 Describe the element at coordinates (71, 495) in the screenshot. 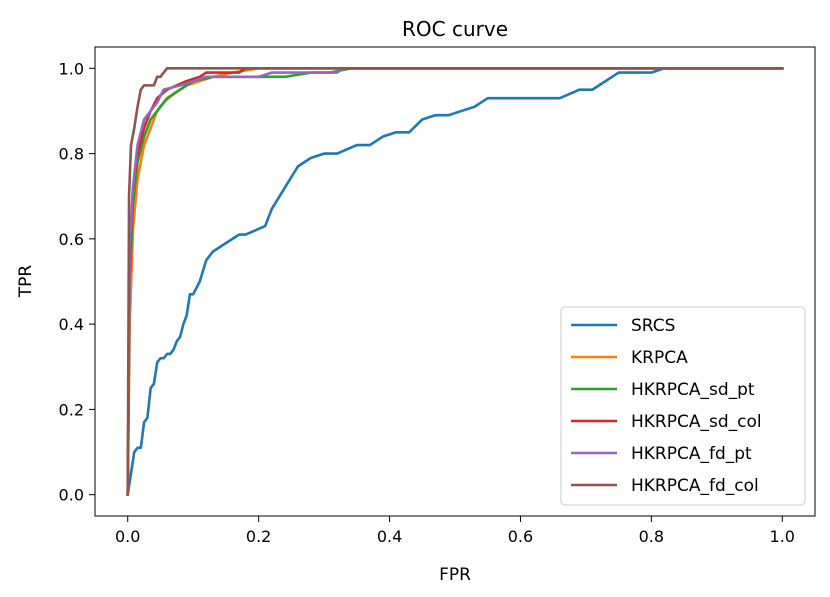

I see `y-tick-label: 0.0` at that location.